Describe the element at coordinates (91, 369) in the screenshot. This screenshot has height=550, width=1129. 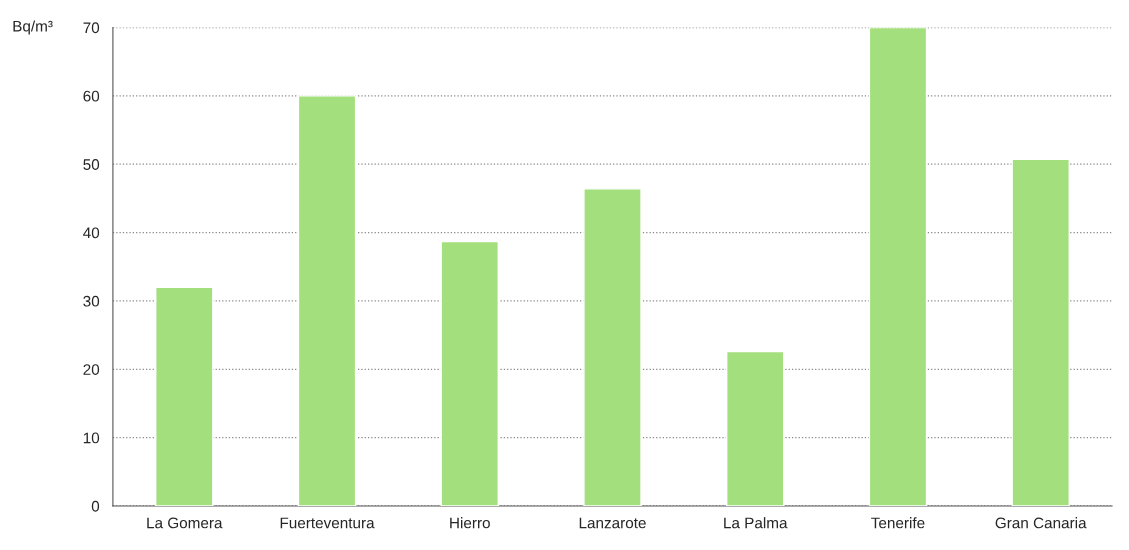
I see `y-tick-label: 20` at that location.